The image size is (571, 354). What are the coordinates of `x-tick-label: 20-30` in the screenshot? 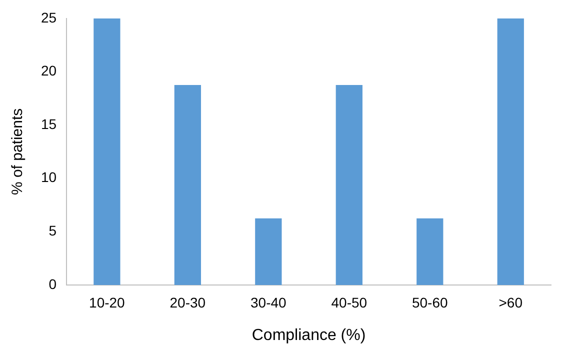 It's located at (188, 302).